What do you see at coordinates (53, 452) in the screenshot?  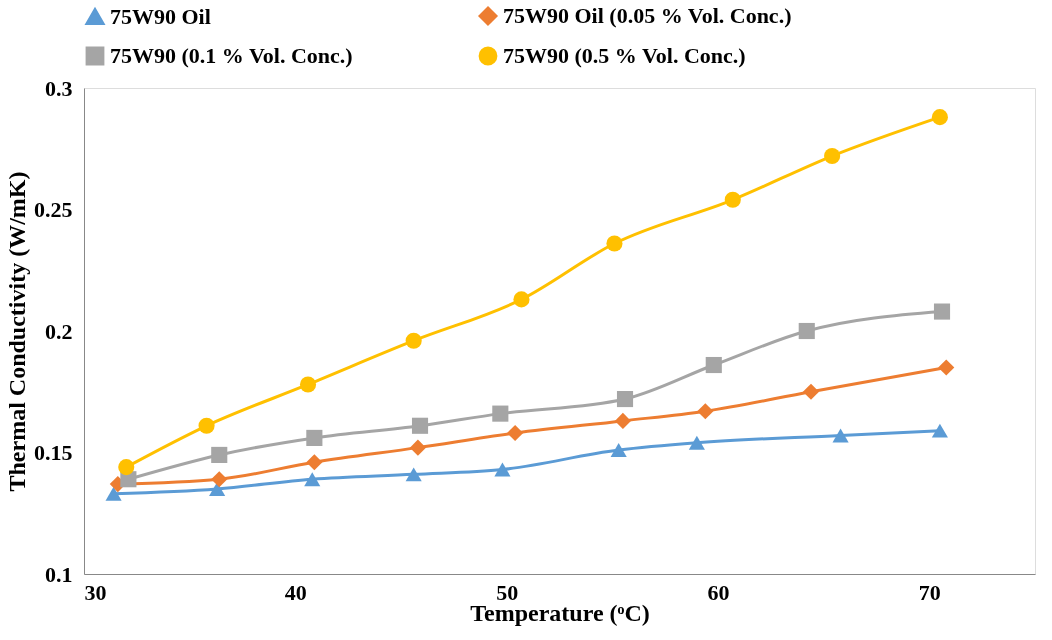 I see `y-tick-label: 0.15` at bounding box center [53, 452].